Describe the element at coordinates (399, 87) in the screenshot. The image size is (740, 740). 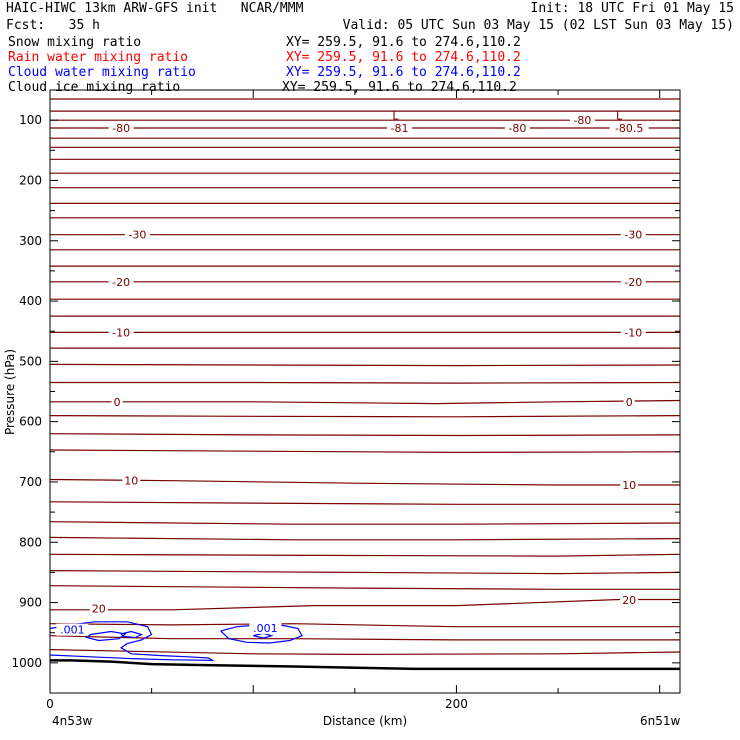
I see `legend-cloud-ice-xy: XY= 259.5, 91.6 to 274.6,110.2` at that location.